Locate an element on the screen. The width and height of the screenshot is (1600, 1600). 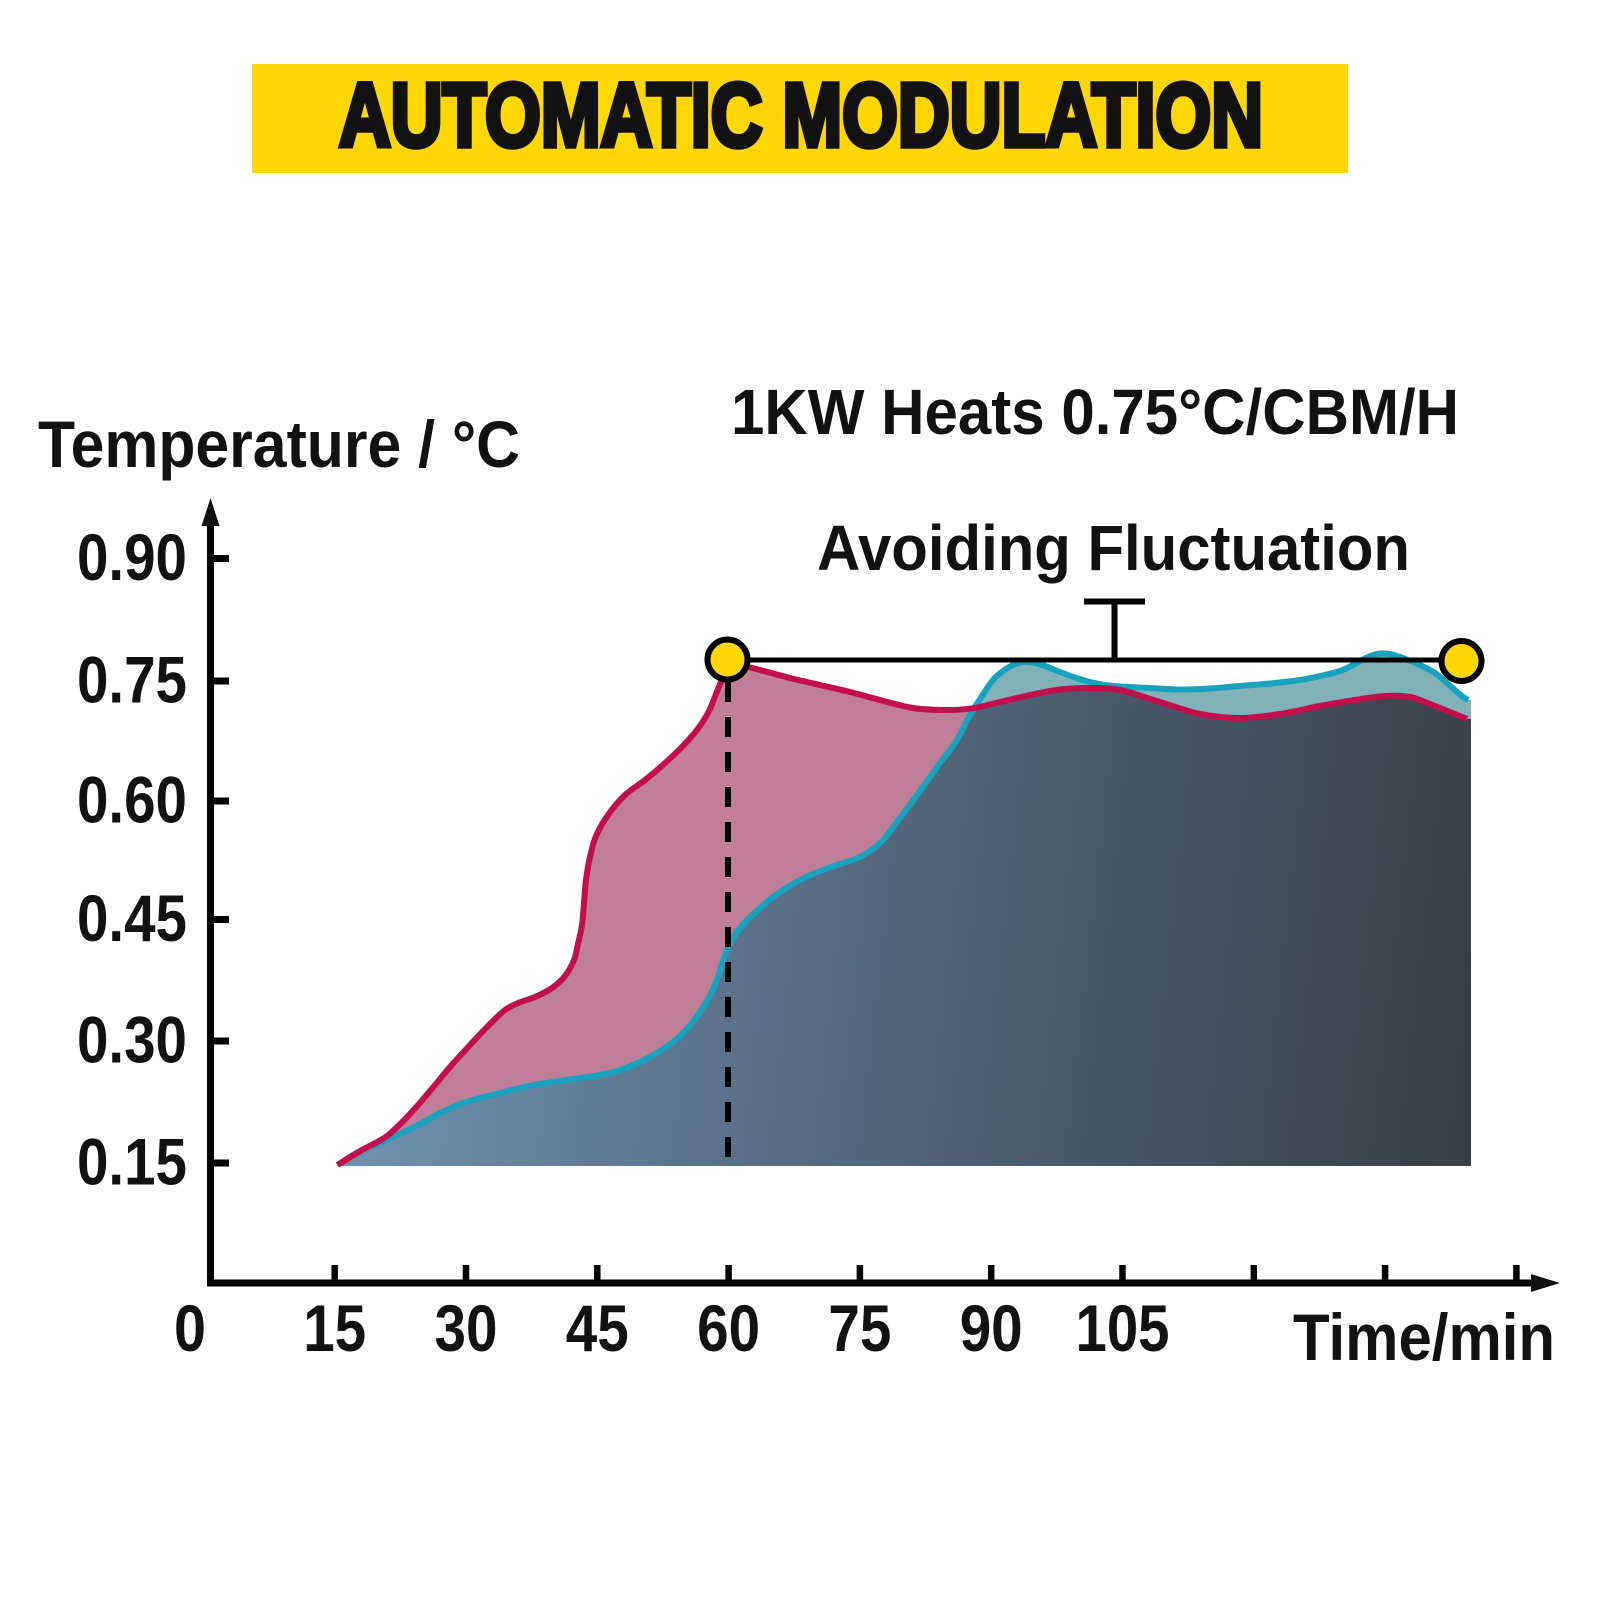
svg-text: 0.30 is located at coordinates (132, 1040).